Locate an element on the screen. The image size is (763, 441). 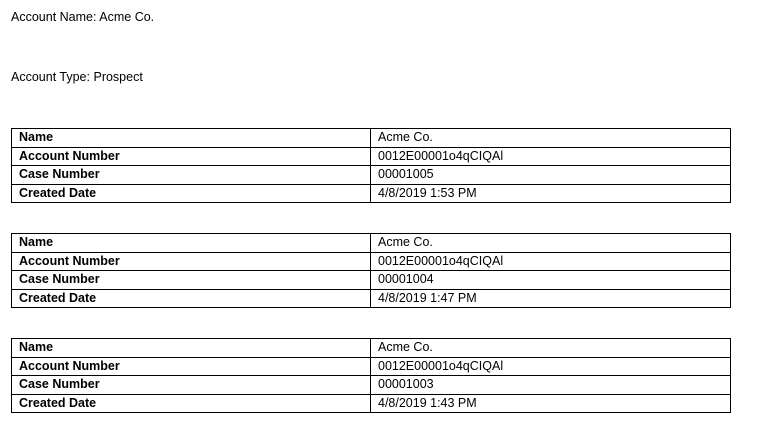
table-row: Created Date 4/8/2019 1:43 PM is located at coordinates (371, 403).